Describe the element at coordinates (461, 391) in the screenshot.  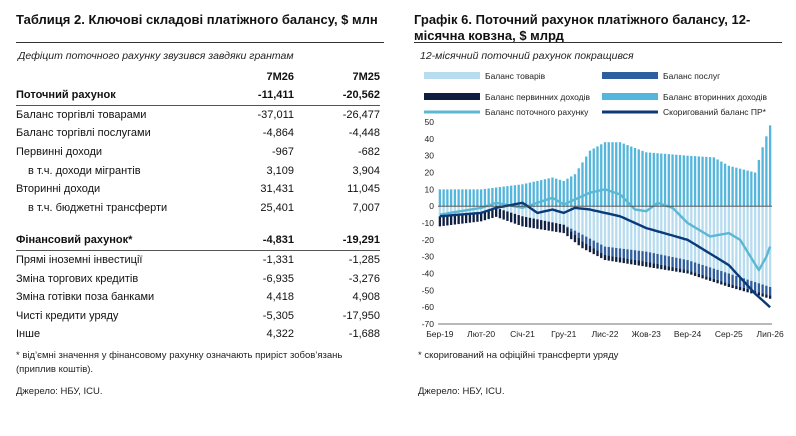
I see `chart-source: Джерело: НБУ, ICU.` at that location.